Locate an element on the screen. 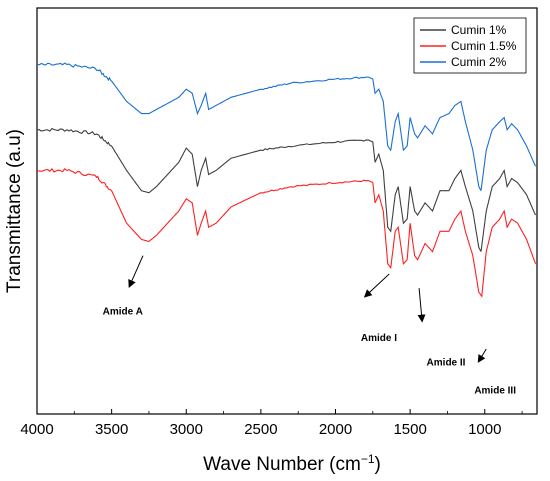 This screenshot has width=550, height=481. y-axis-title: Transmittance (a.u) is located at coordinates (14, 211).